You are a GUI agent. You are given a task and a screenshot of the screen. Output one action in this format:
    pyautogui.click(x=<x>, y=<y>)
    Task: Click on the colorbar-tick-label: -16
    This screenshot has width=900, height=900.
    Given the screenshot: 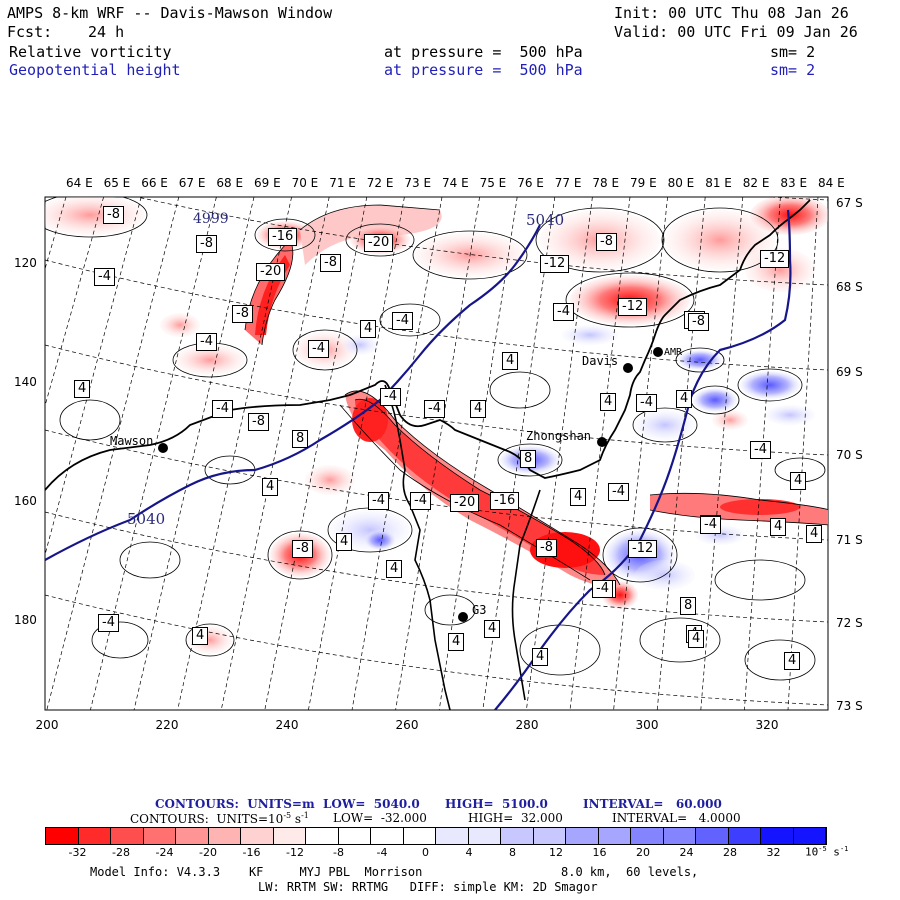 What is the action you would take?
    pyautogui.click(x=251, y=852)
    